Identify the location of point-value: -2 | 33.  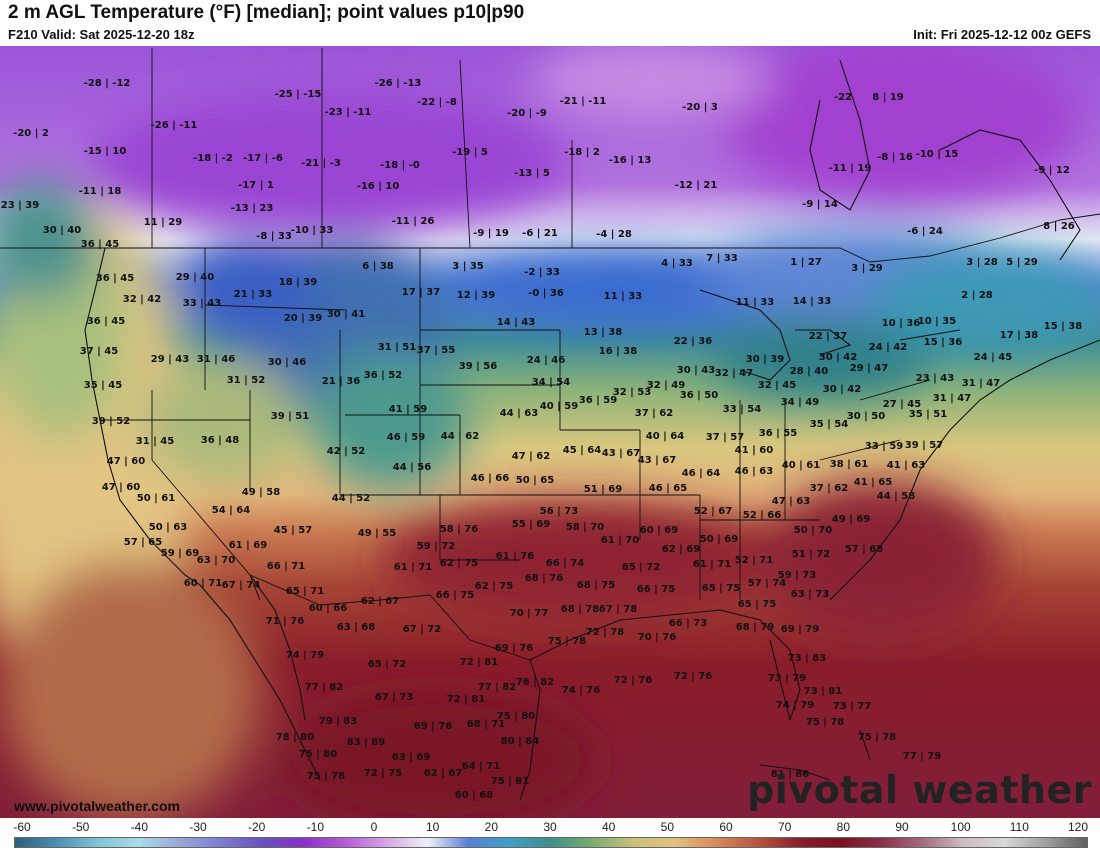
(542, 272).